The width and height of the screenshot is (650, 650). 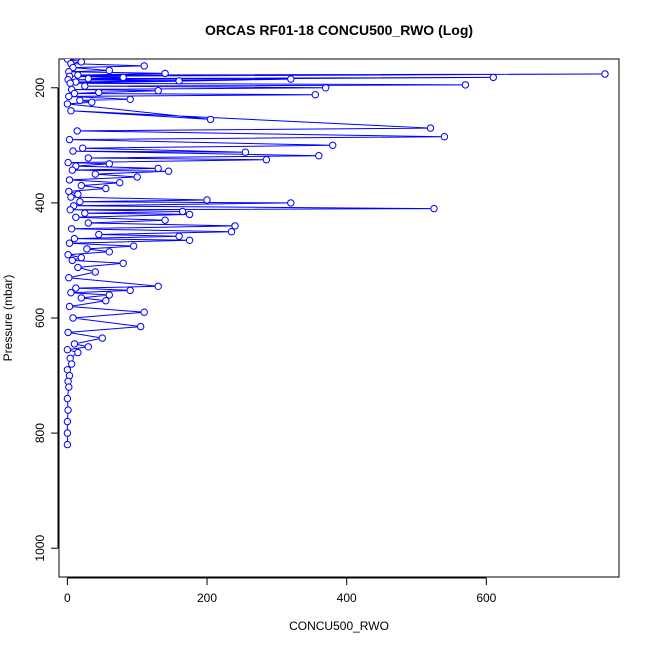 What do you see at coordinates (40, 87) in the screenshot?
I see `y-tick-label: 200` at bounding box center [40, 87].